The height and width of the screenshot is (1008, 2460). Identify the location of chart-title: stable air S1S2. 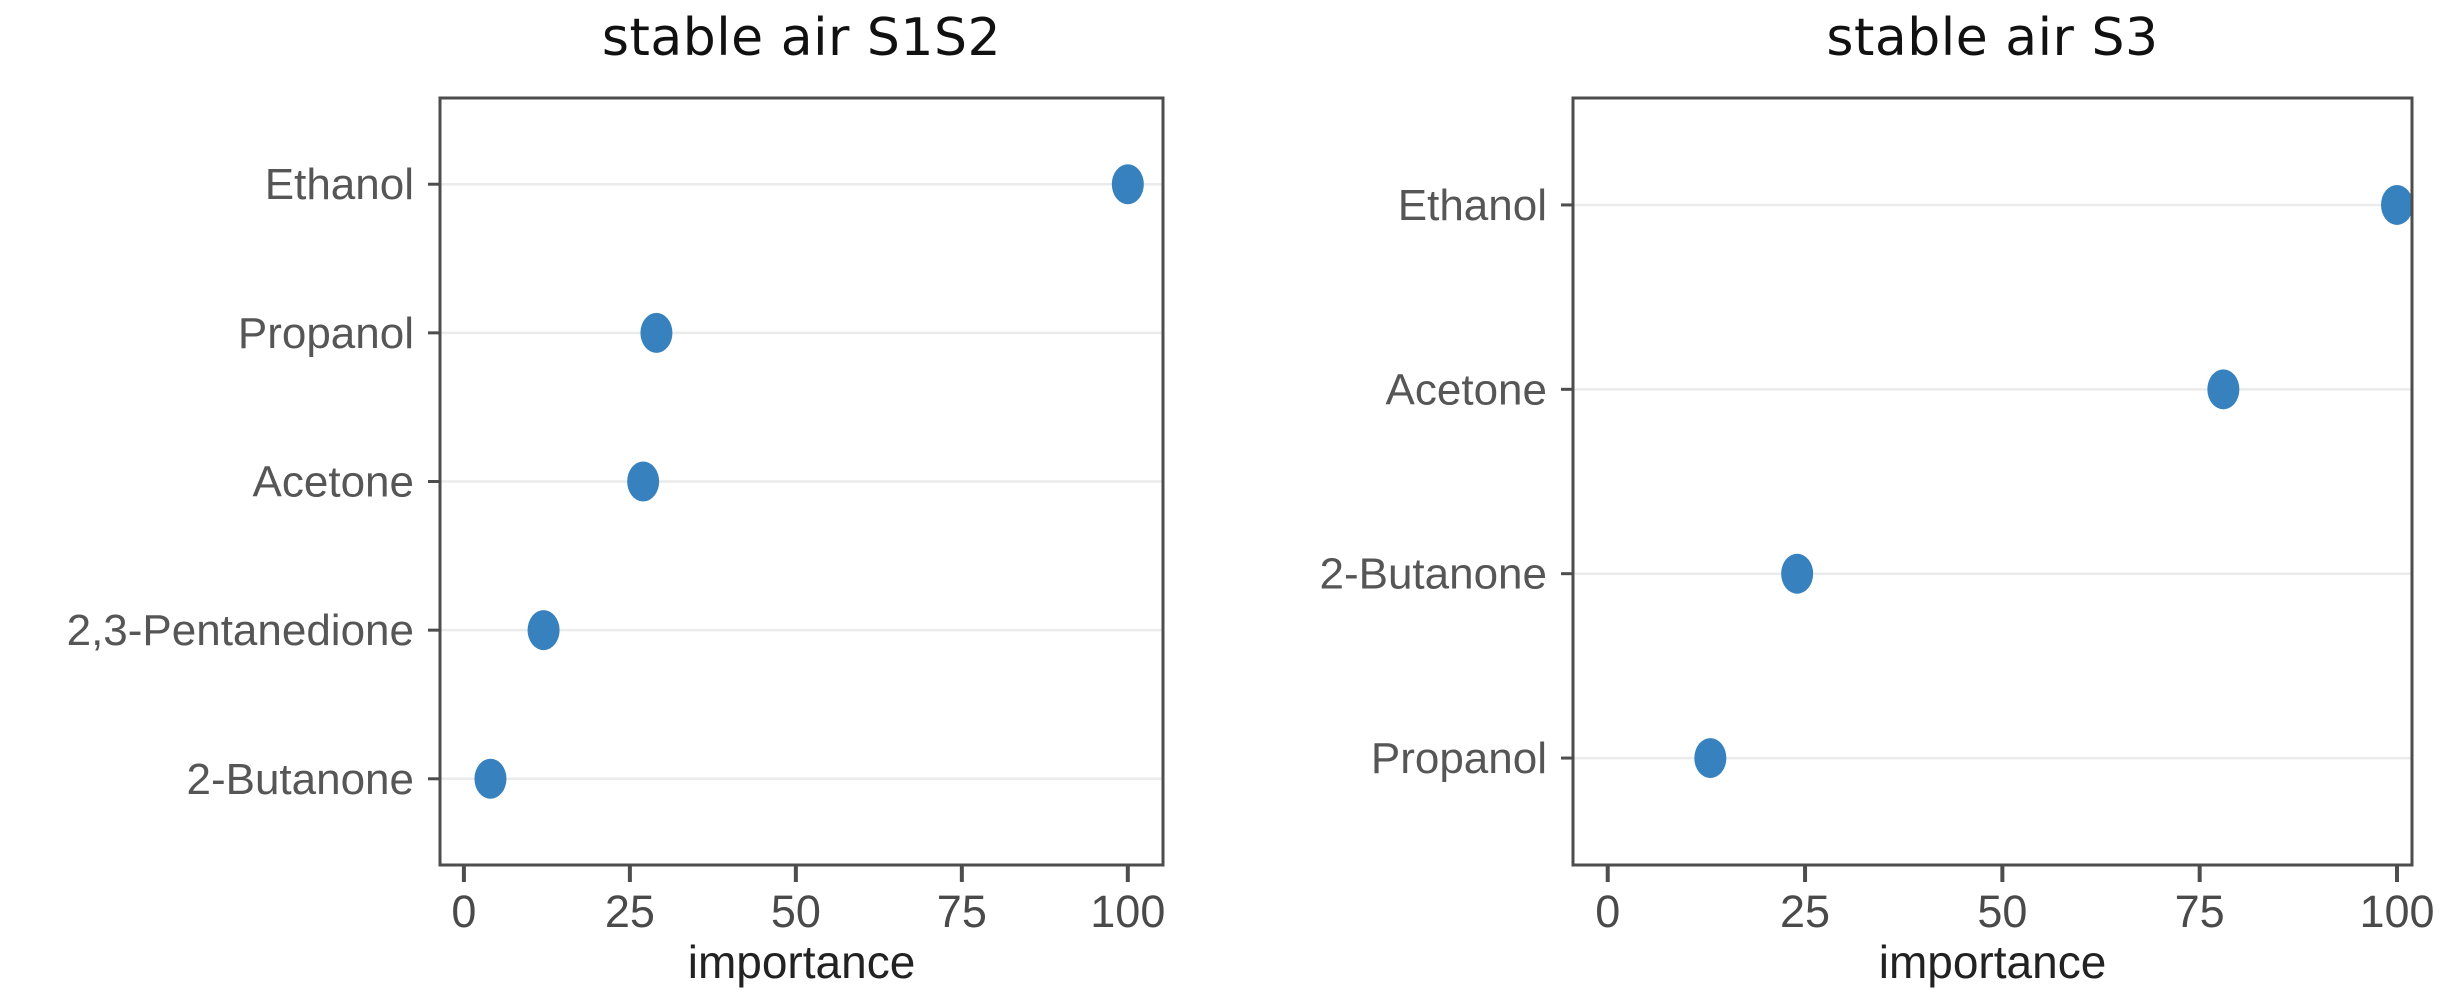
(801, 38).